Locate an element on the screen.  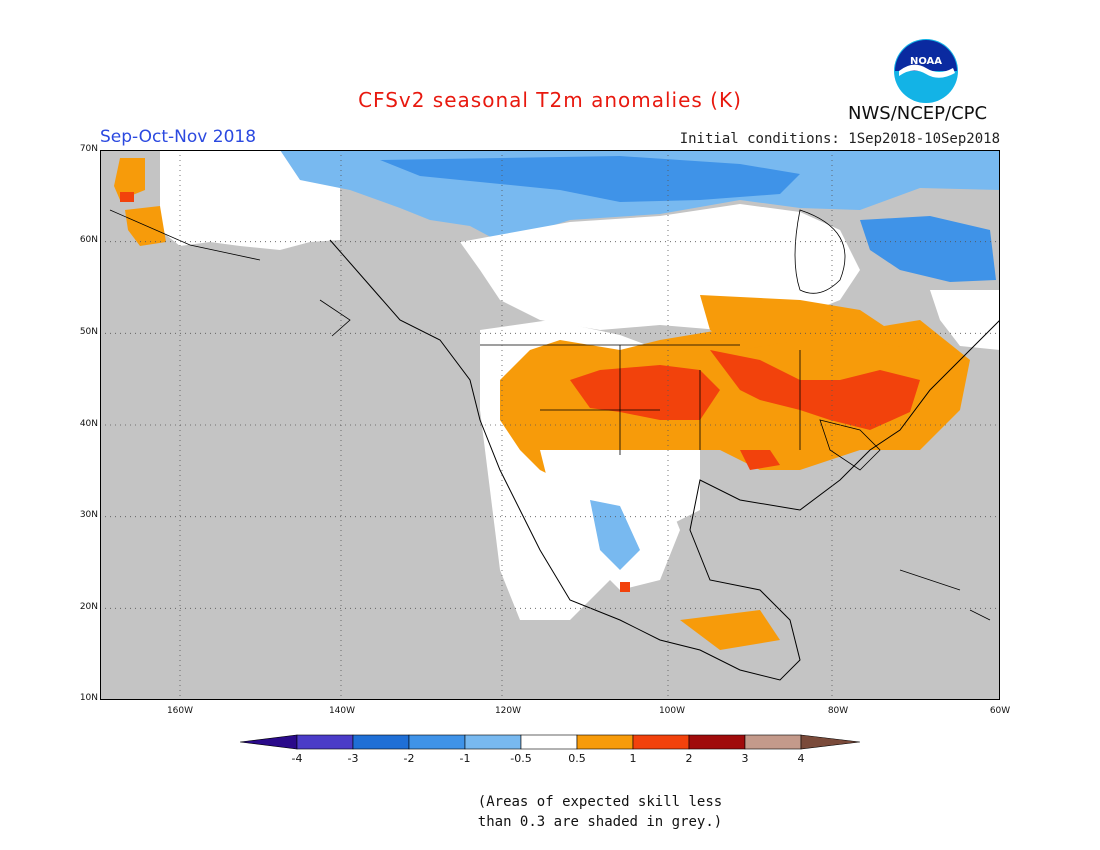
colorbar-tick: -0.5 is located at coordinates (521, 758).